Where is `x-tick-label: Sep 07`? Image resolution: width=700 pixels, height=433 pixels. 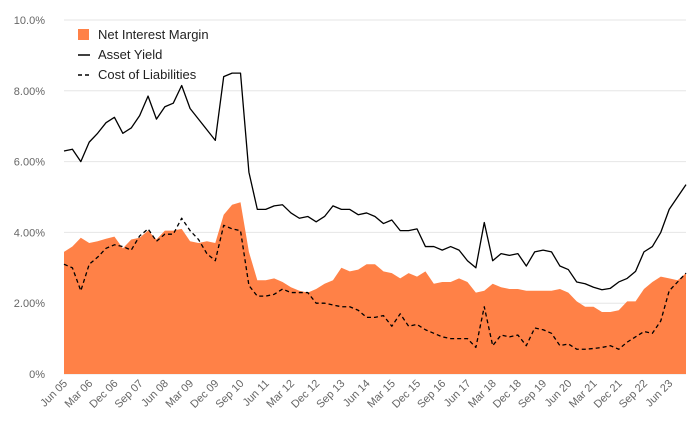 x-tick-label: Sep 07 is located at coordinates (129, 394).